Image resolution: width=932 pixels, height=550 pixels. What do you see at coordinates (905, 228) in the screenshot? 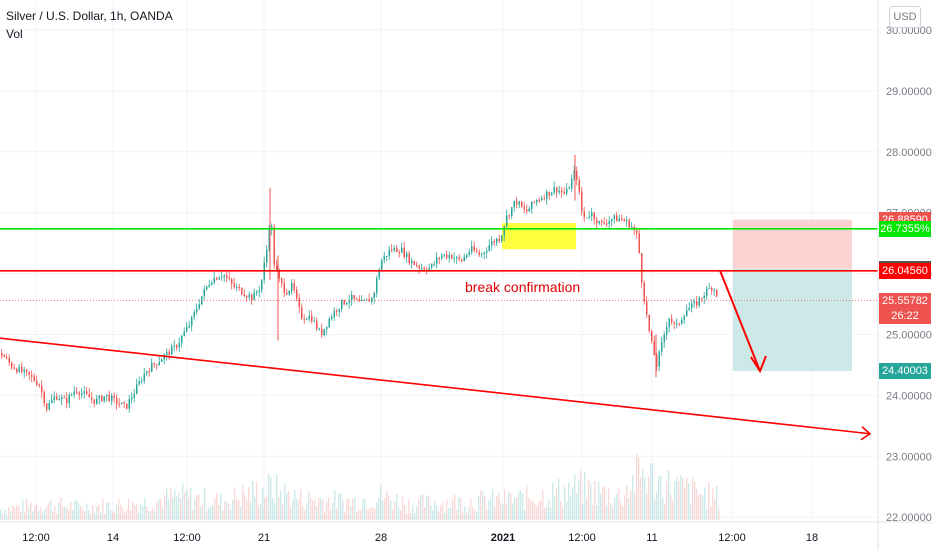
I see `price-tag: 26.7355%` at bounding box center [905, 228].